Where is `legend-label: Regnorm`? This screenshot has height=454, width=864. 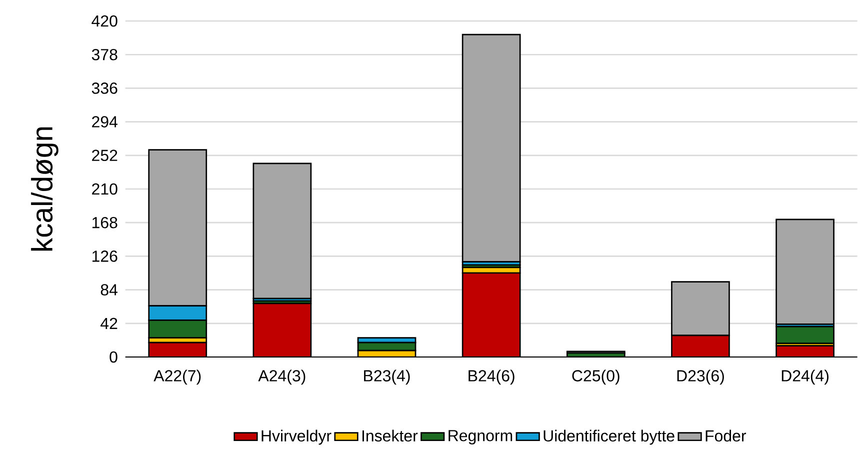
legend-label: Regnorm is located at coordinates (480, 437).